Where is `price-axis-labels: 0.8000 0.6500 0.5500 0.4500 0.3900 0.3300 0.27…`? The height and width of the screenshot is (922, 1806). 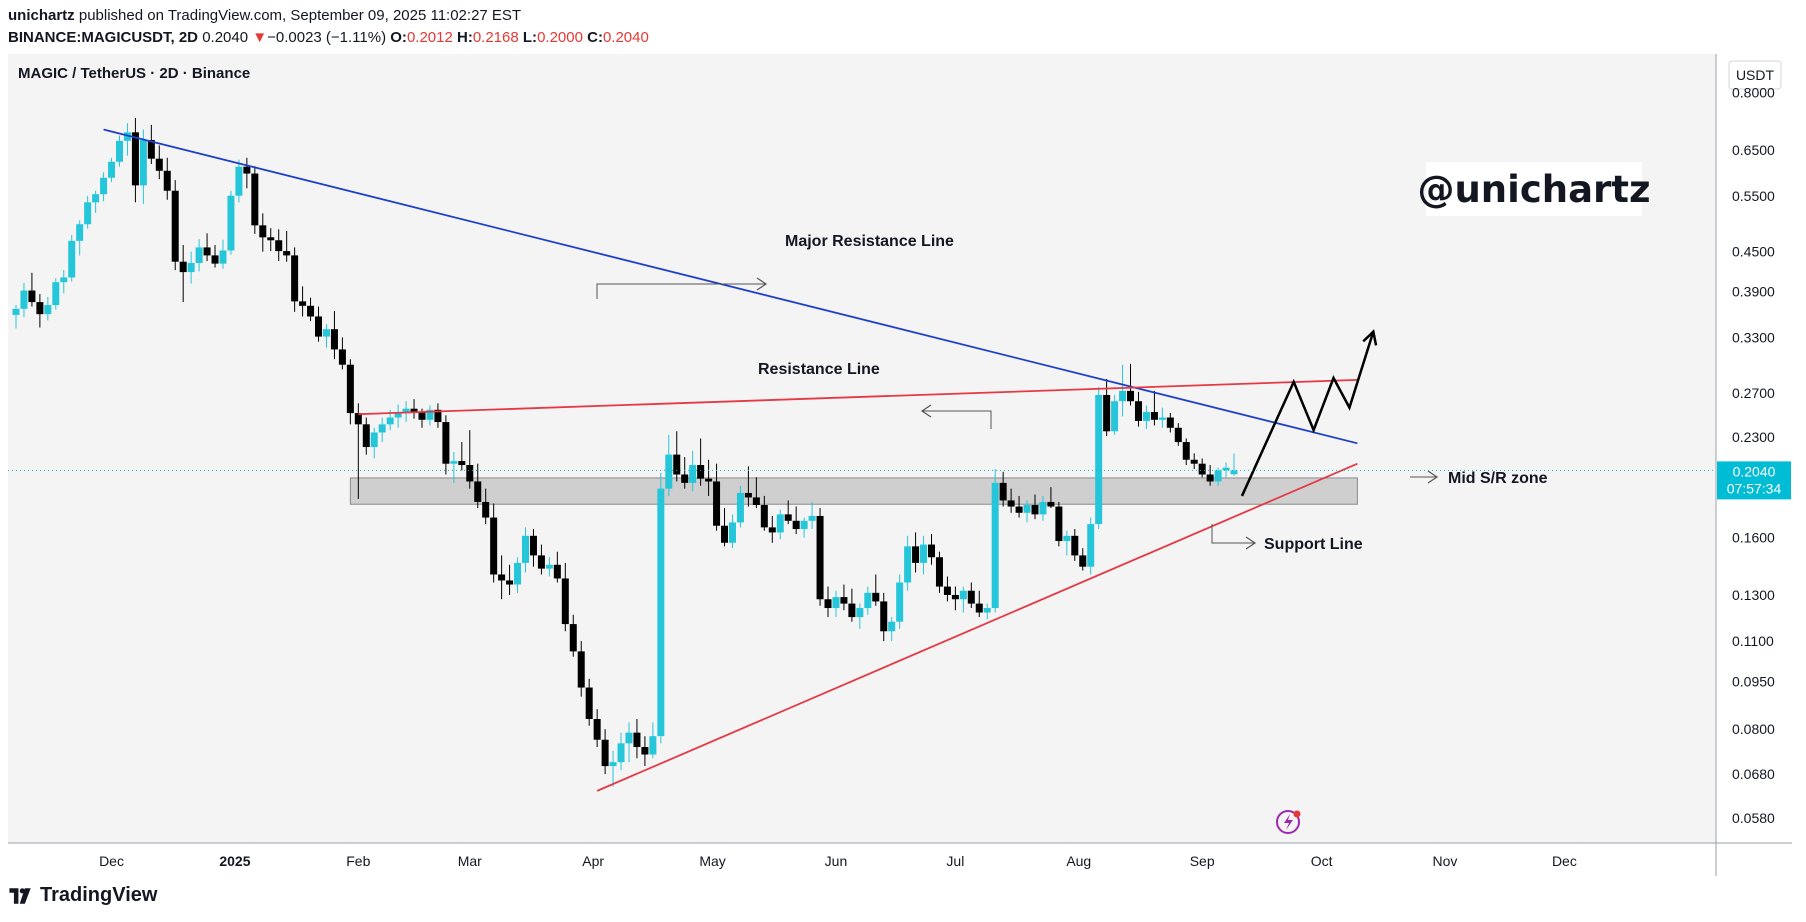
price-axis-labels: 0.8000 0.6500 0.5500 0.4500 0.3900 0.3300 0.27… is located at coordinates (1753, 455).